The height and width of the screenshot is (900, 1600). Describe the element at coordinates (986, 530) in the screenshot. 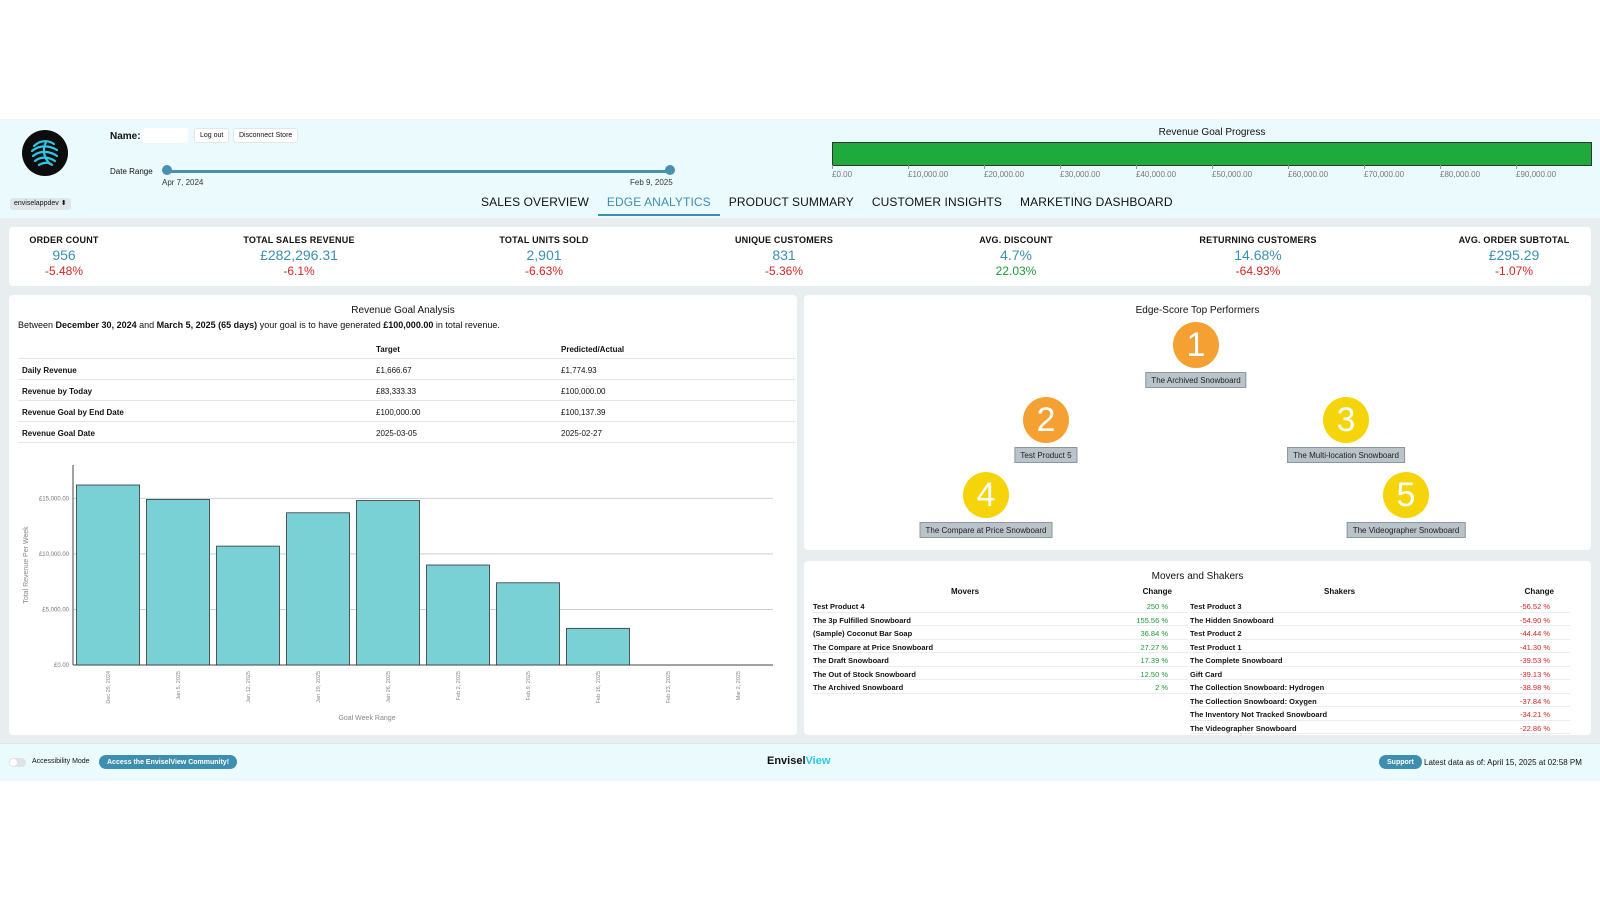

I see `rank-4-product: The Compare at Price Snowboard` at that location.